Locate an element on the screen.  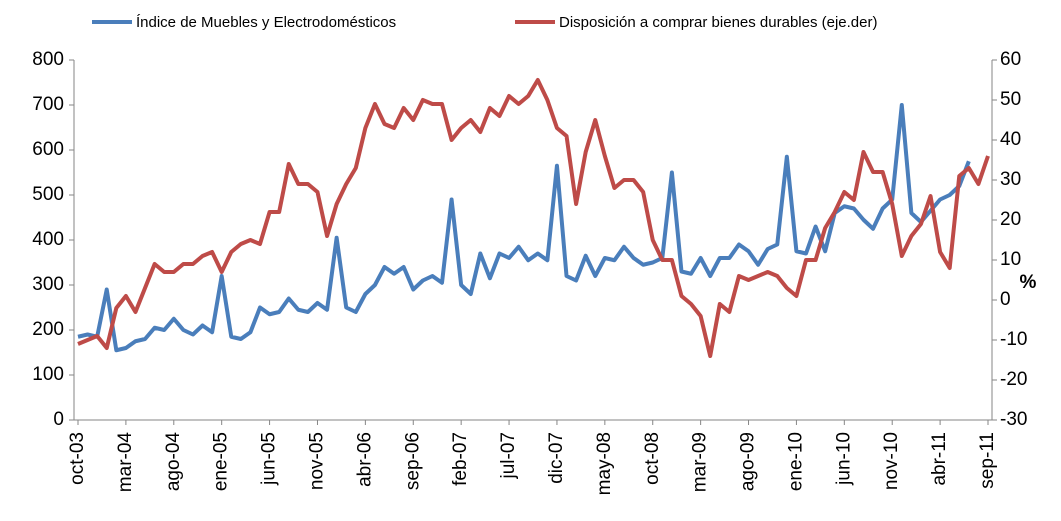
legend-label: Índice de Muebles y Electrodomésticos is located at coordinates (266, 22).